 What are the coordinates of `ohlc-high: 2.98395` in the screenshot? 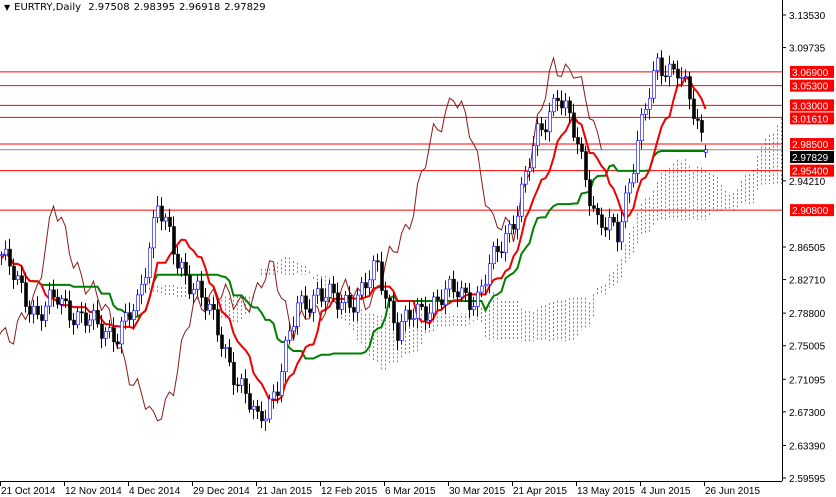 It's located at (154, 7).